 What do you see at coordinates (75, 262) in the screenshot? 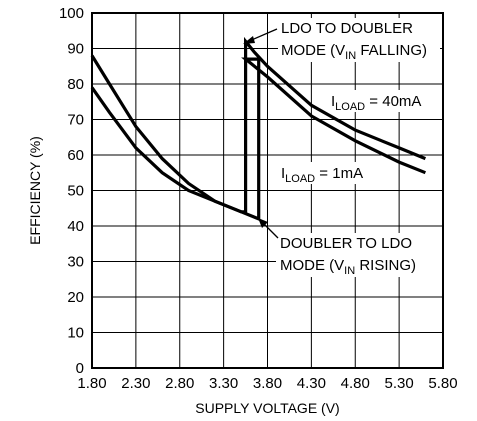
I see `y-tick-label: 30` at bounding box center [75, 262].